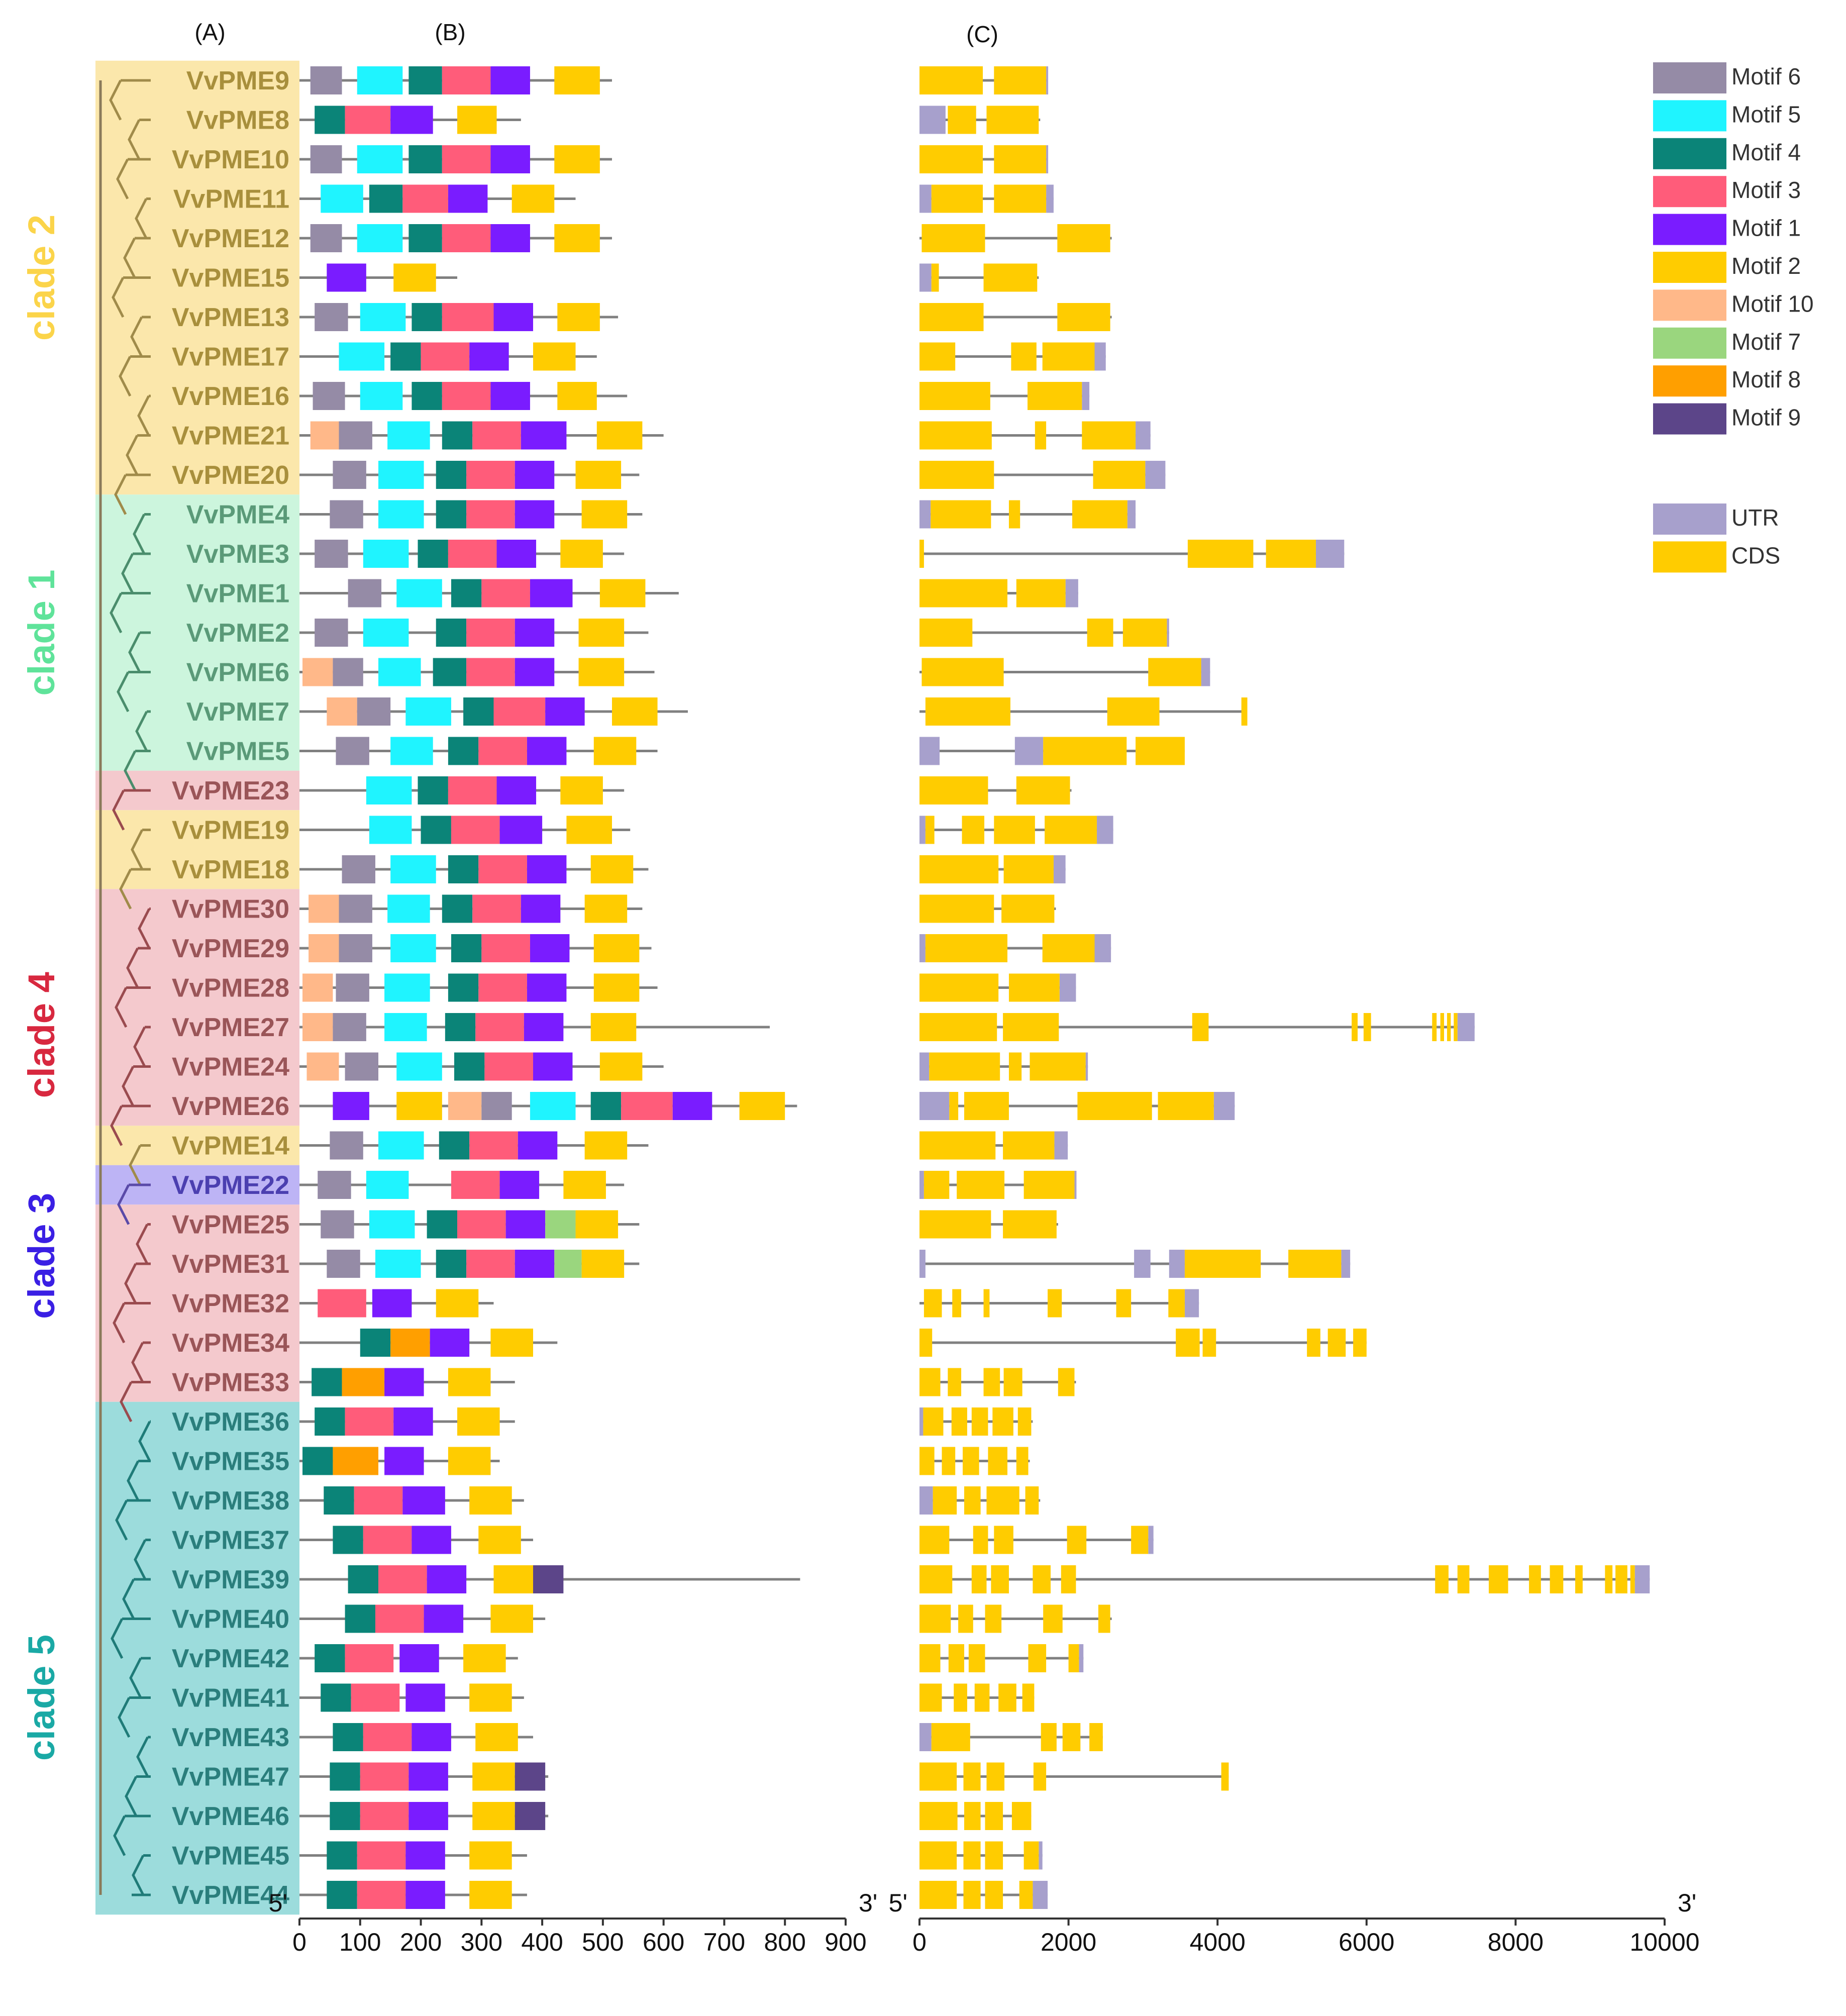 This screenshot has width=1846, height=2016. What do you see at coordinates (237, 712) in the screenshot?
I see `gene-name: VvPME7` at bounding box center [237, 712].